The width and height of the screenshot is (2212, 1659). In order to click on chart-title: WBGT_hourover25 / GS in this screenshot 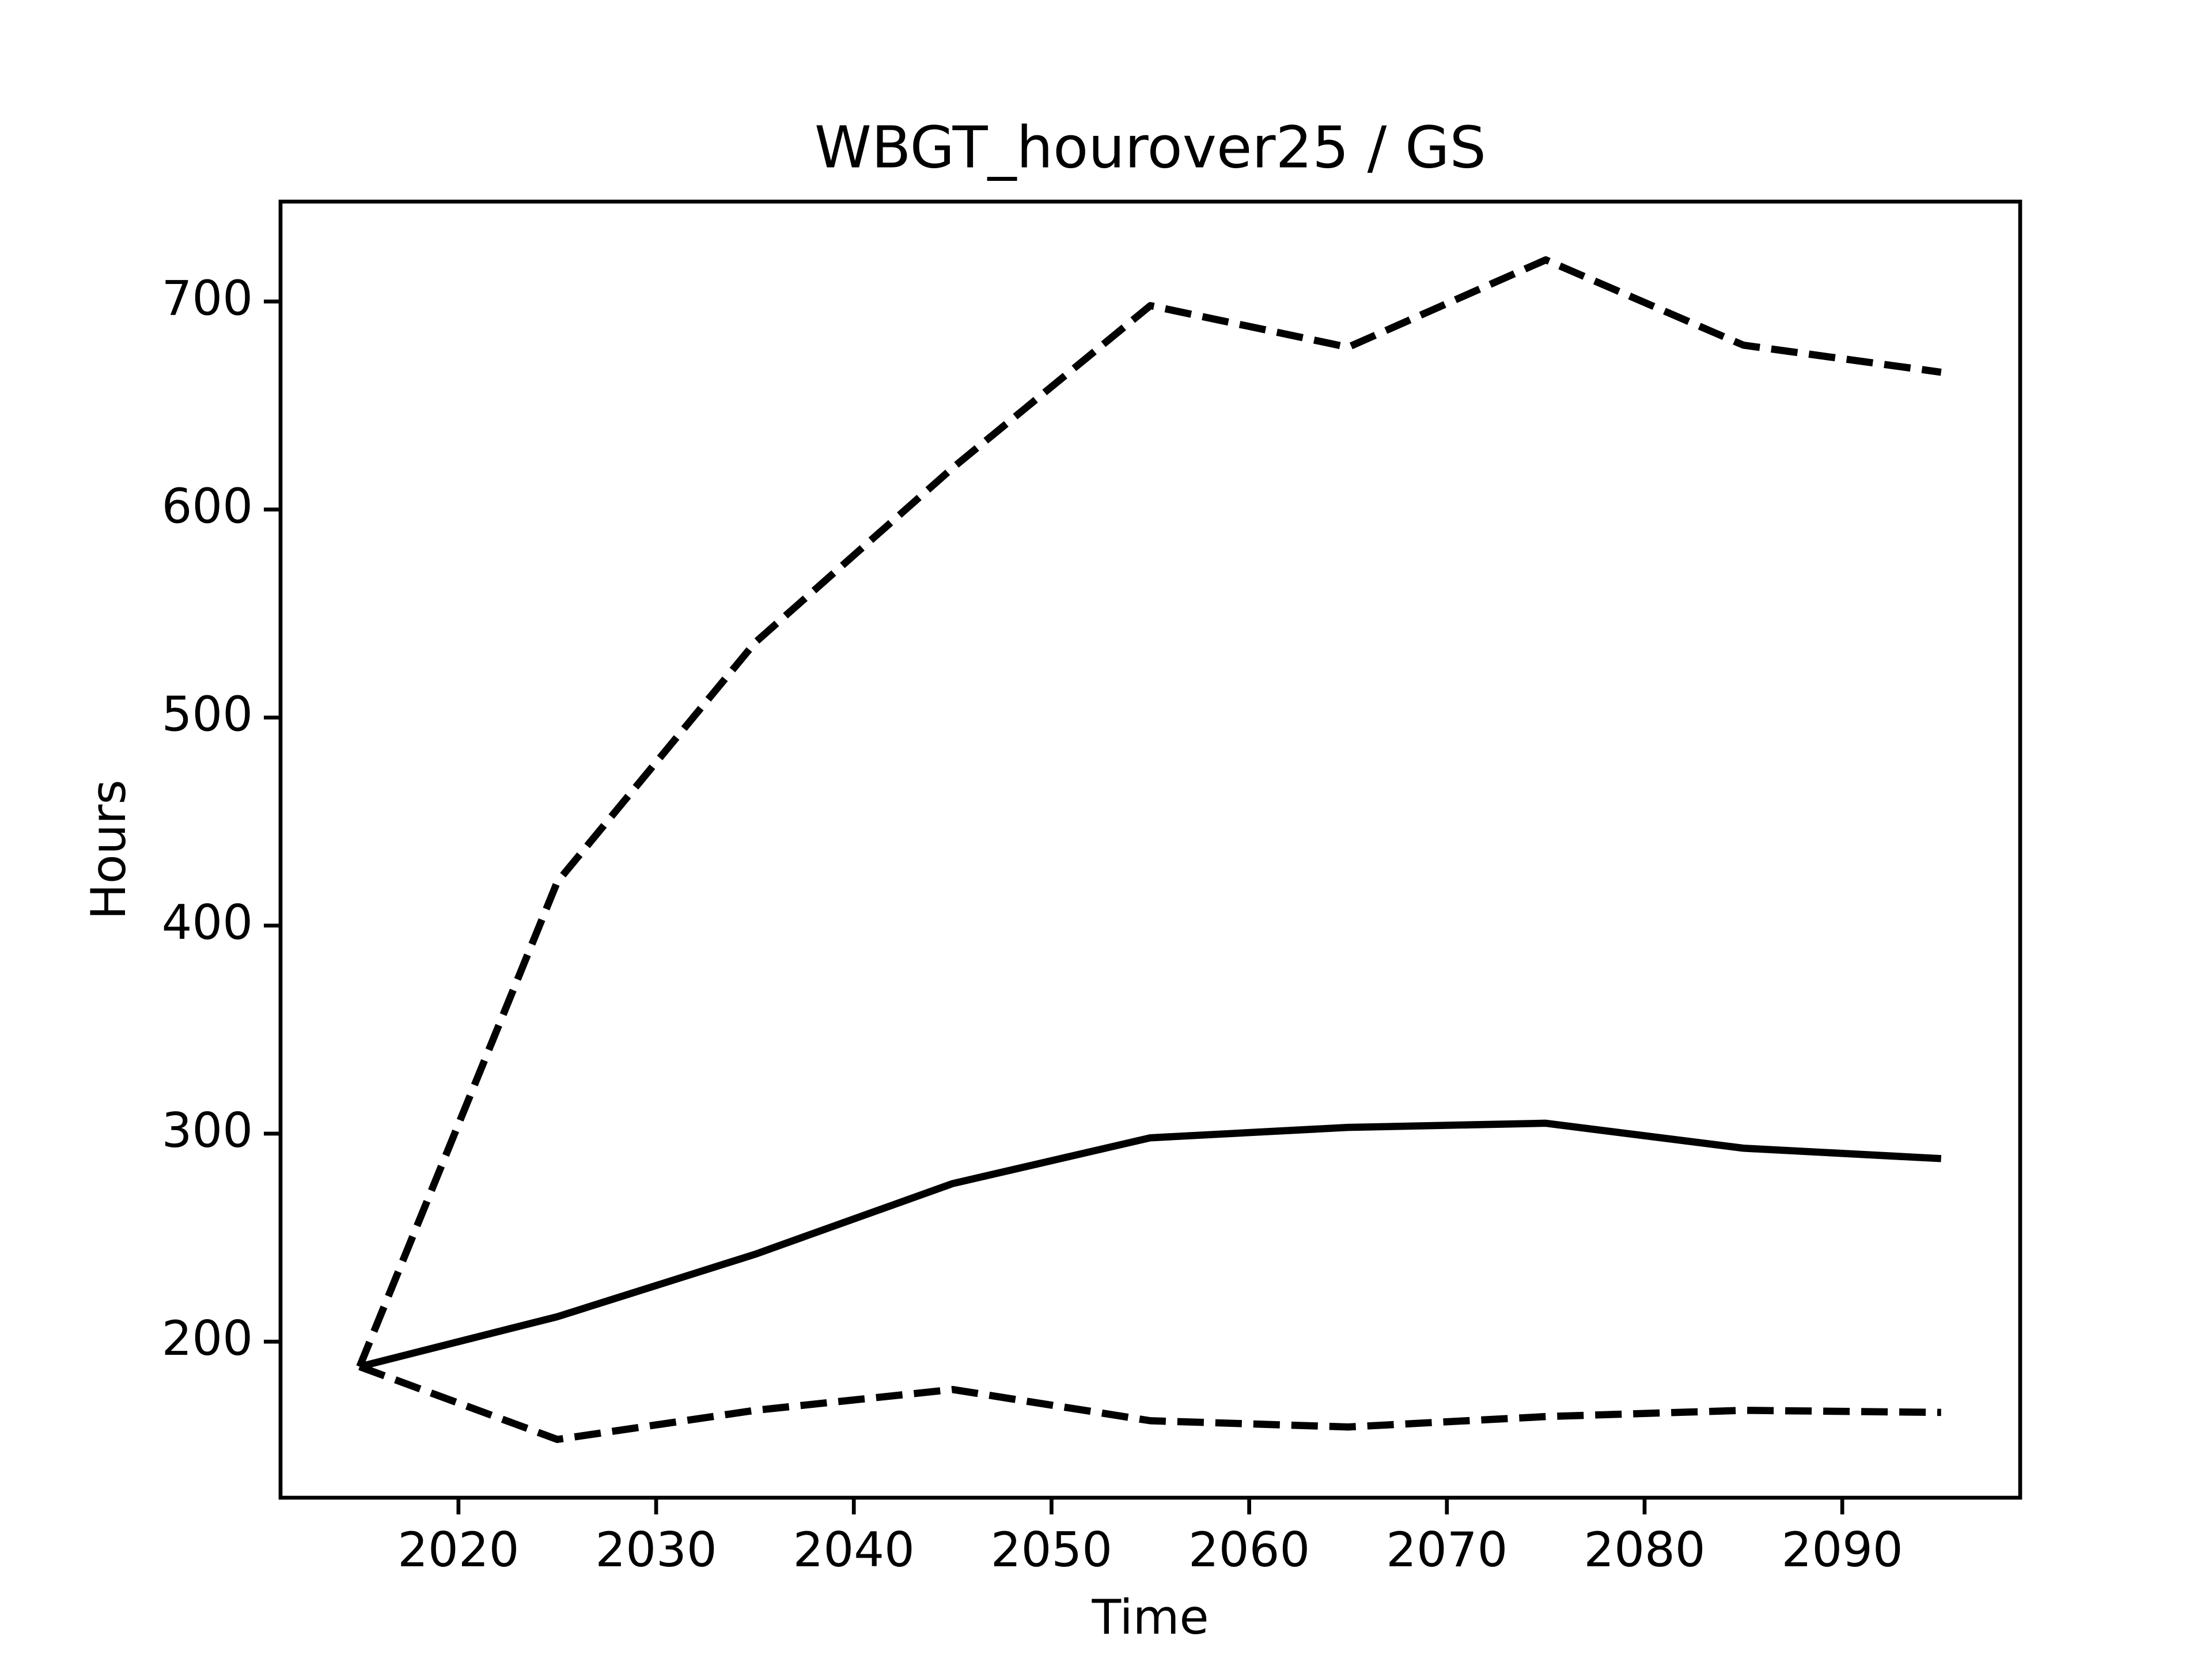, I will do `click(1150, 147)`.